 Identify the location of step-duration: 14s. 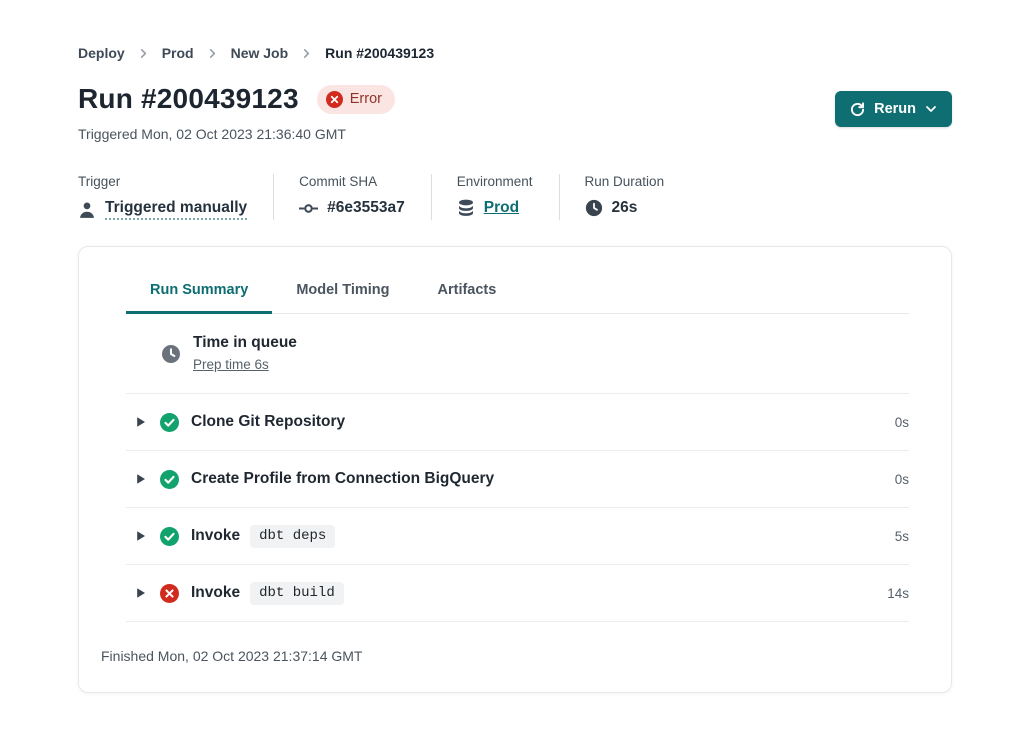
(898, 593).